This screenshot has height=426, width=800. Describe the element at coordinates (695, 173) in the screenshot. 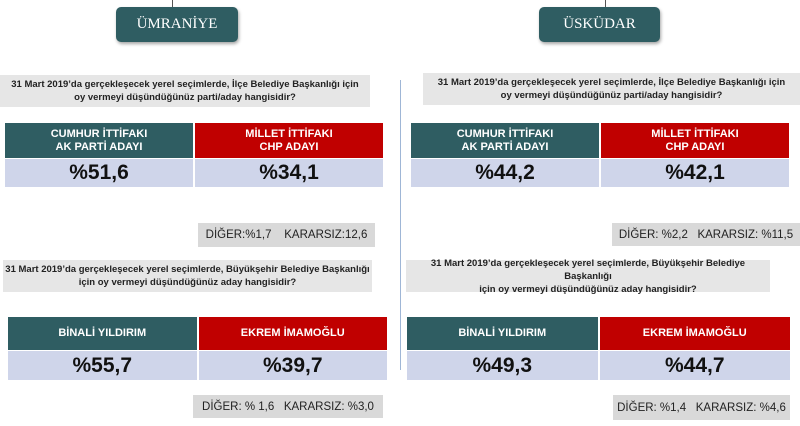

I see `value-millet: %42,1` at that location.